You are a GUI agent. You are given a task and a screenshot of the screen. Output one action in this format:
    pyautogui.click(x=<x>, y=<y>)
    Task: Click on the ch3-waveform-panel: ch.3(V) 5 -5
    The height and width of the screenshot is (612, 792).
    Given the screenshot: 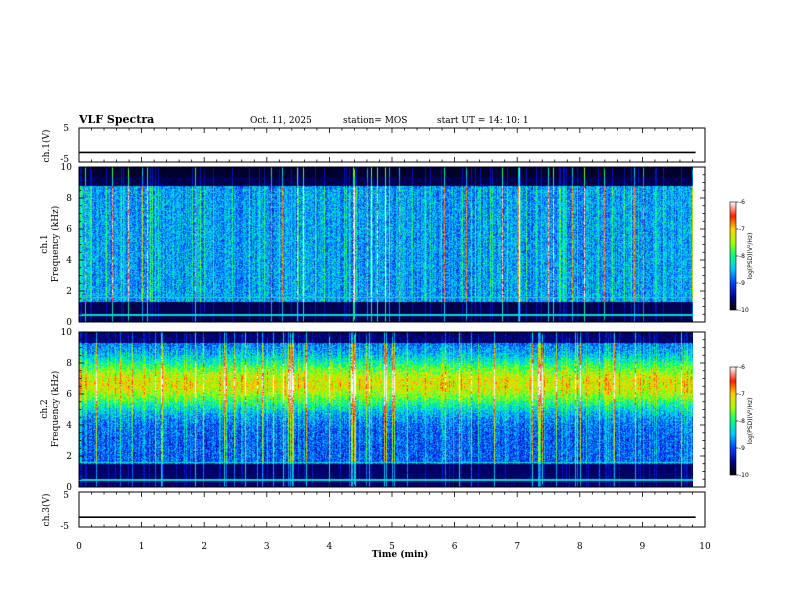 What is the action you would take?
    pyautogui.click(x=373, y=511)
    